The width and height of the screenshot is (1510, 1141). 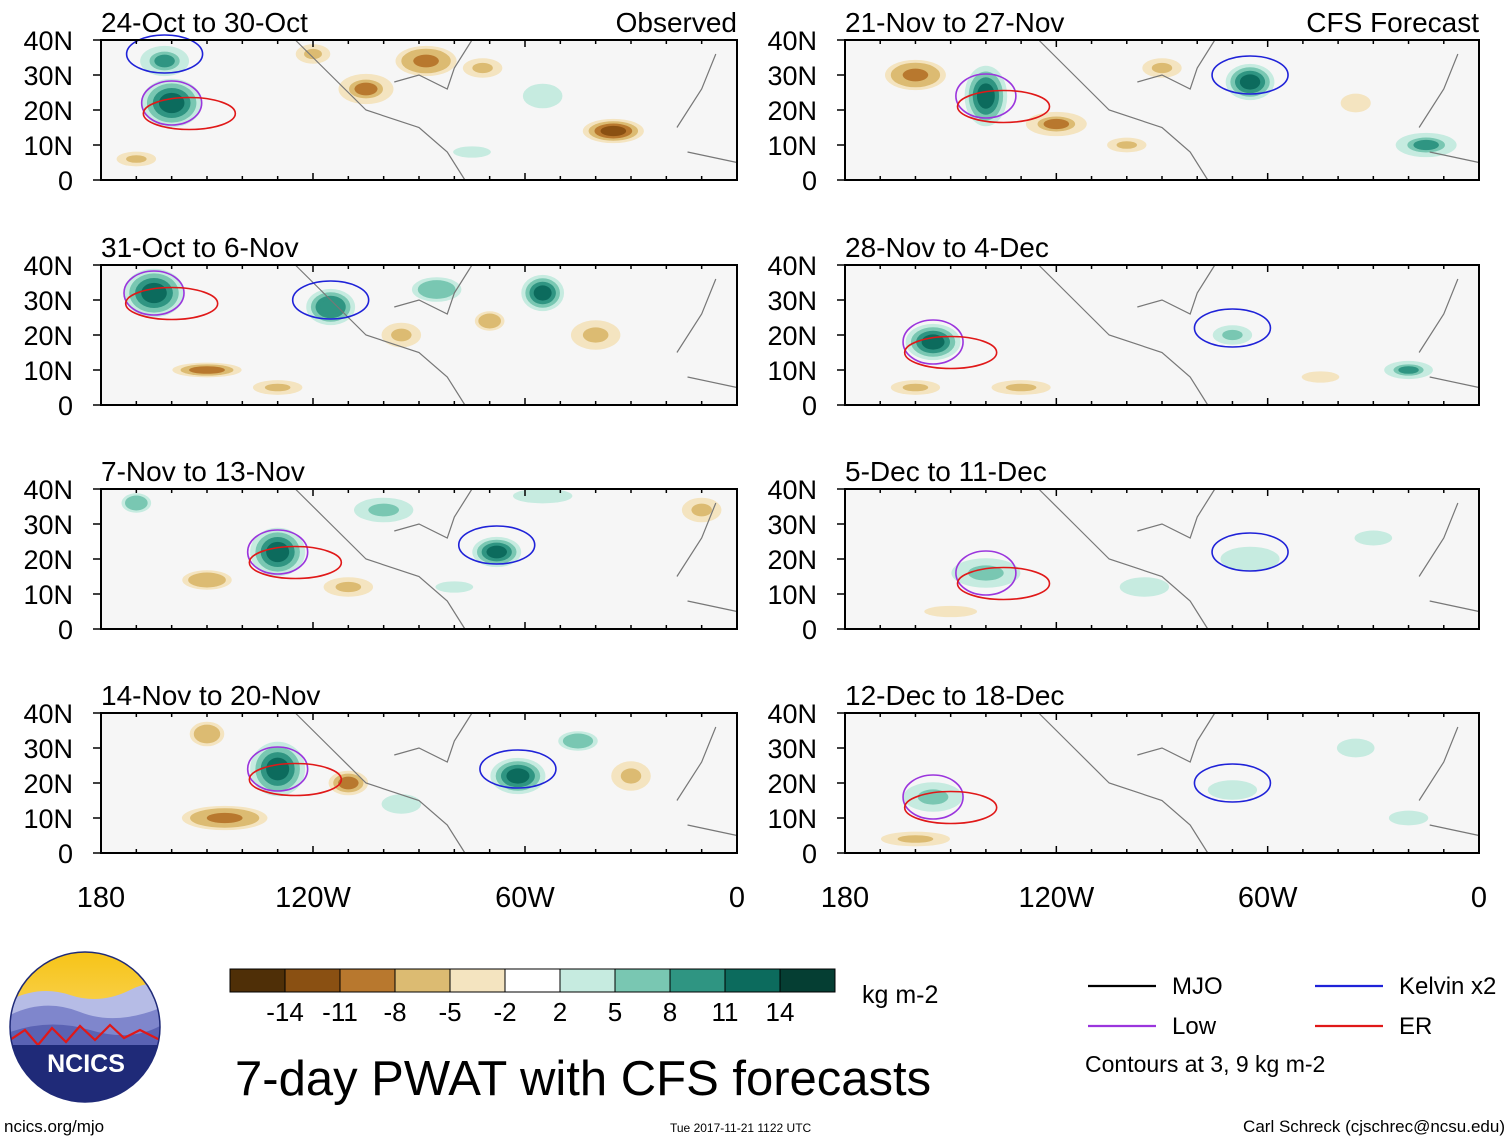 I want to click on panel-7: 5-Dec to 11-Dec 40N 30N 20N 10N 0, so click(x=1123, y=550).